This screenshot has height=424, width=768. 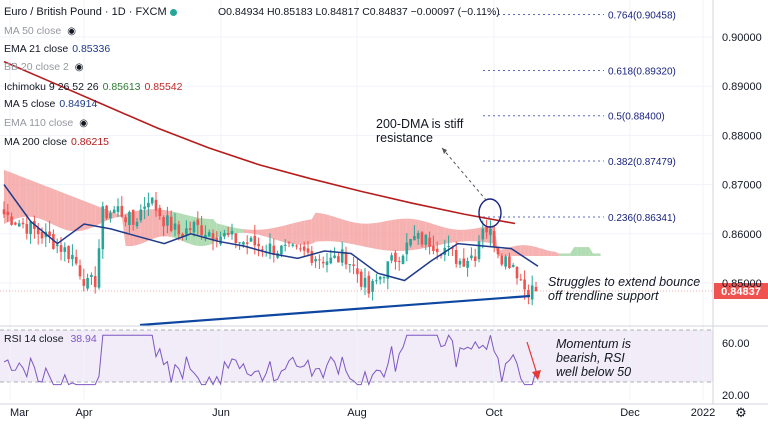 I want to click on legend-item-ma-5-close: MA 5 close 0.84914, so click(x=50, y=104).